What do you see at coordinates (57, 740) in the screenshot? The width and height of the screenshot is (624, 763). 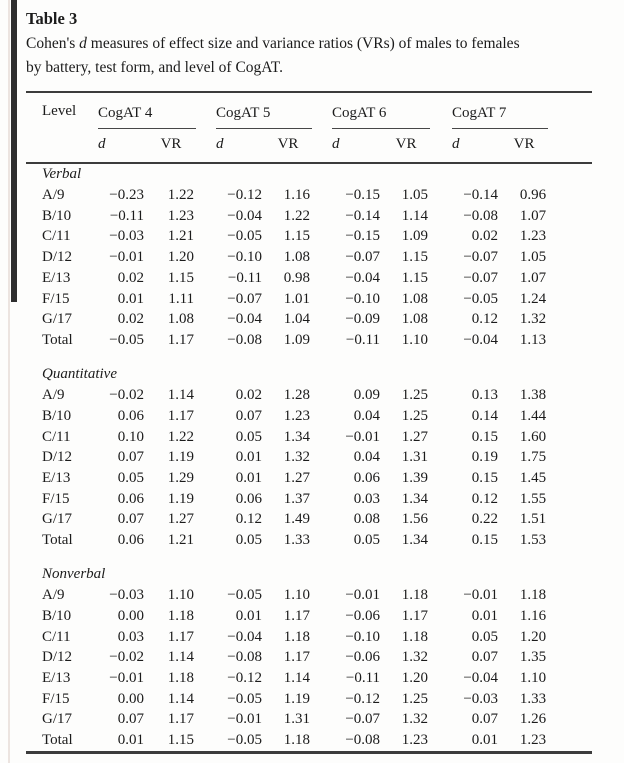 I see `cell-level: Total` at bounding box center [57, 740].